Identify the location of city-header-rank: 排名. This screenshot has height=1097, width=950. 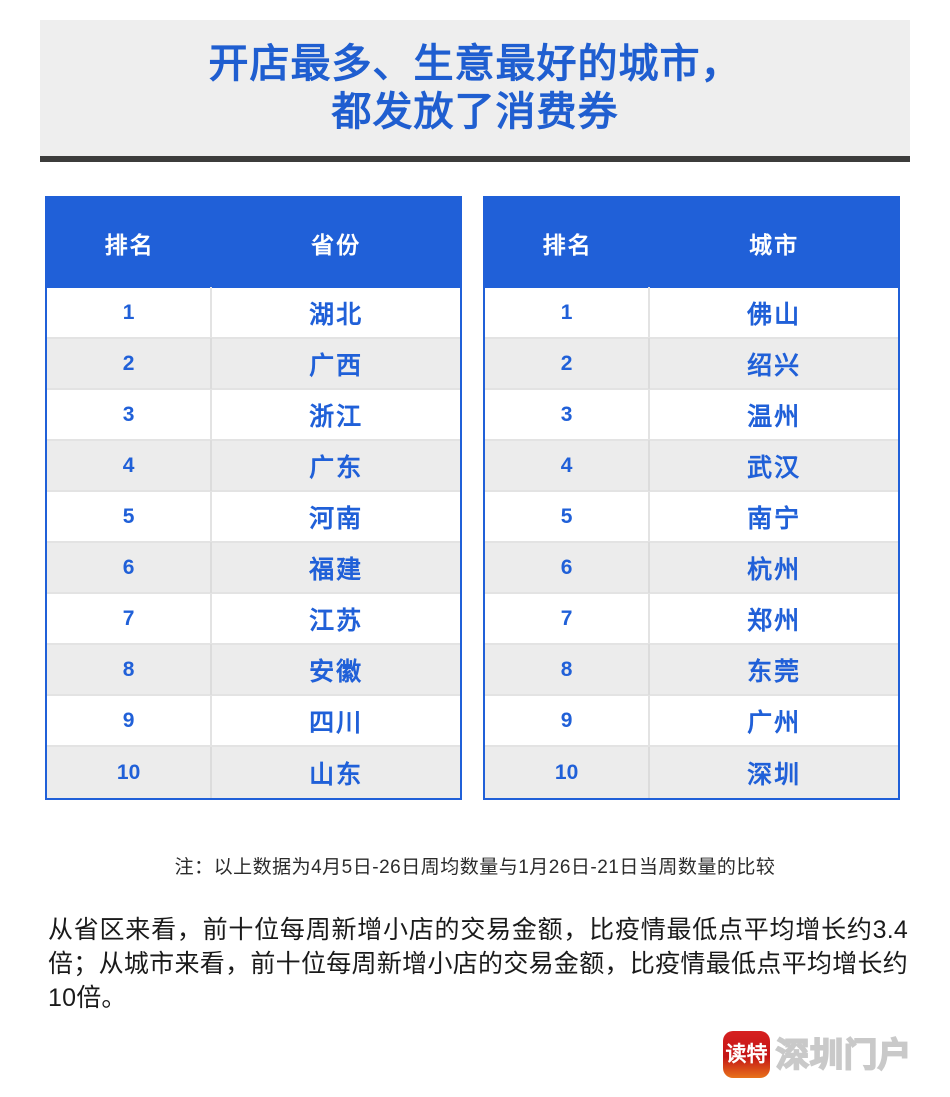
(567, 245).